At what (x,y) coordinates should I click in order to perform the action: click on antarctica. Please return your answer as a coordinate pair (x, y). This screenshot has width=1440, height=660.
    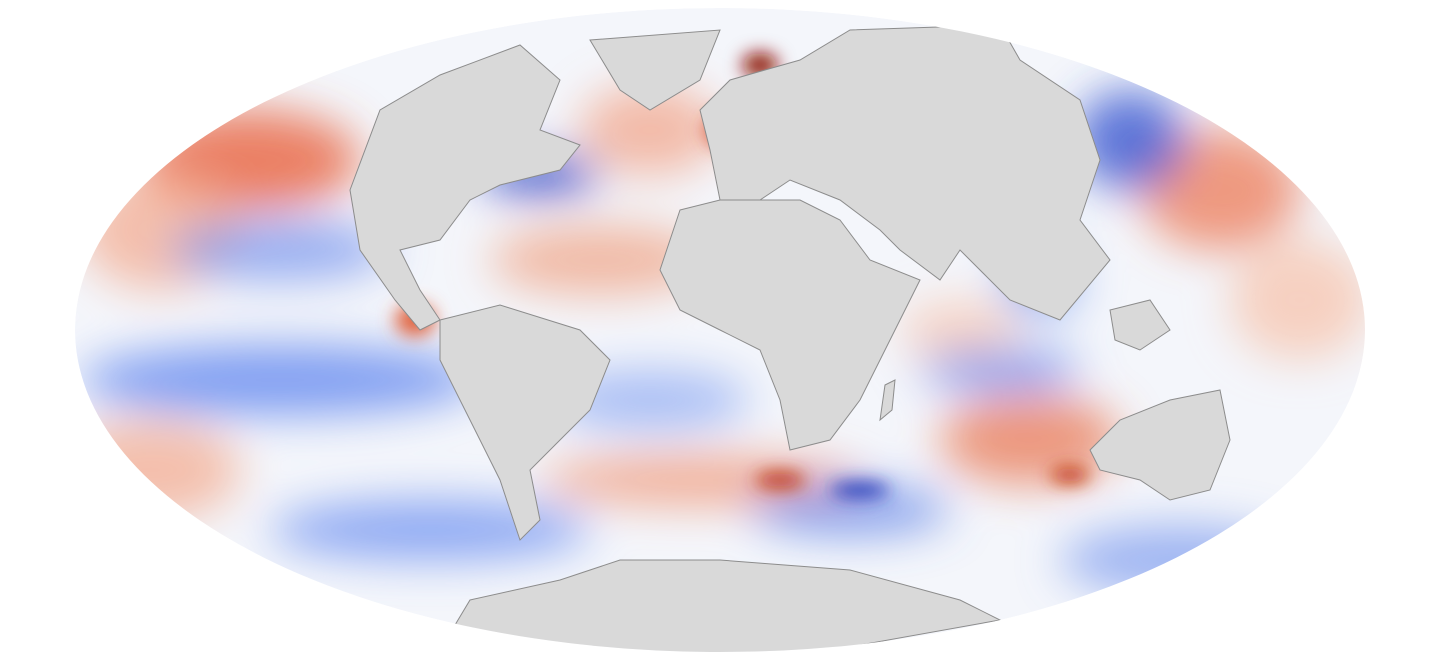
    Looking at the image, I should click on (720, 605).